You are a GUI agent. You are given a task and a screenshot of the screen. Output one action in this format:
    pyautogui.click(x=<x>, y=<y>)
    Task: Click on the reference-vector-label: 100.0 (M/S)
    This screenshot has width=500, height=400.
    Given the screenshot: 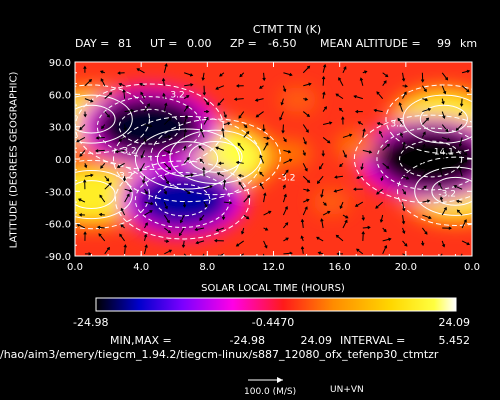 What is the action you would take?
    pyautogui.click(x=270, y=392)
    